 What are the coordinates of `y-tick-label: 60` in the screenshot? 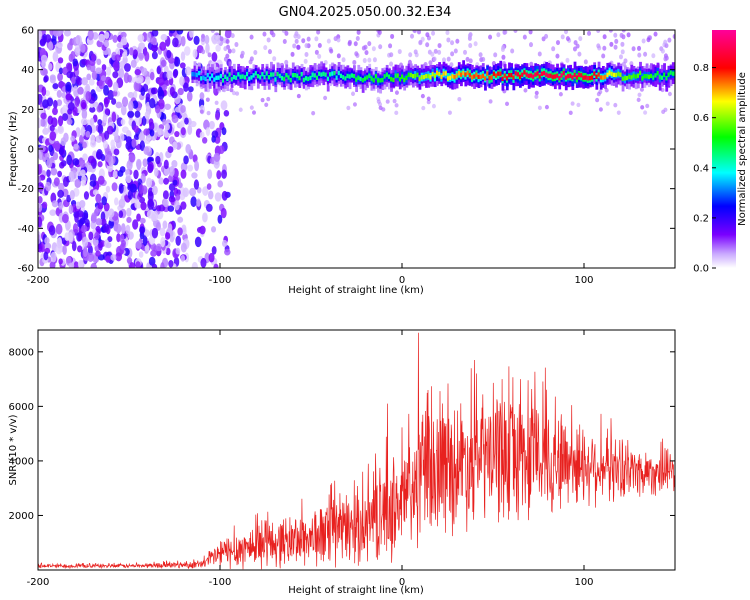 It's located at (27, 31).